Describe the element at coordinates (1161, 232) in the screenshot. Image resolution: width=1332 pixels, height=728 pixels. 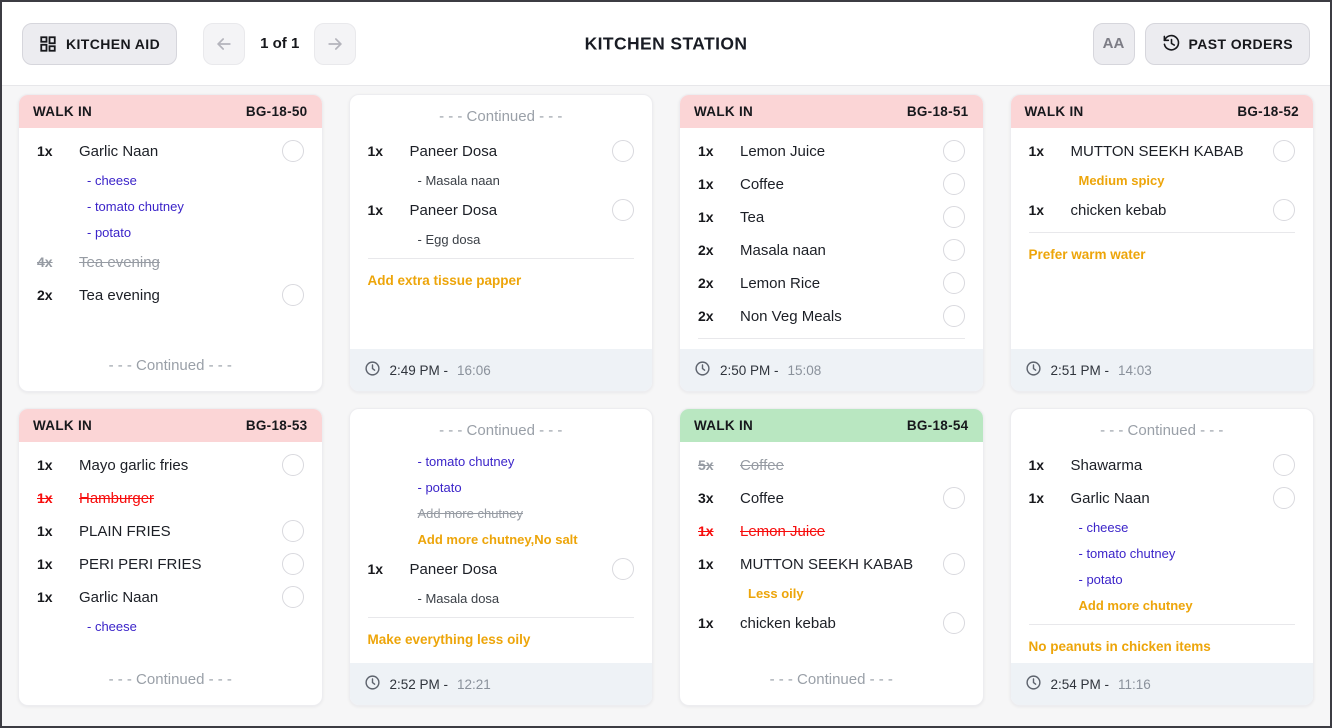
I see `note-divider` at that location.